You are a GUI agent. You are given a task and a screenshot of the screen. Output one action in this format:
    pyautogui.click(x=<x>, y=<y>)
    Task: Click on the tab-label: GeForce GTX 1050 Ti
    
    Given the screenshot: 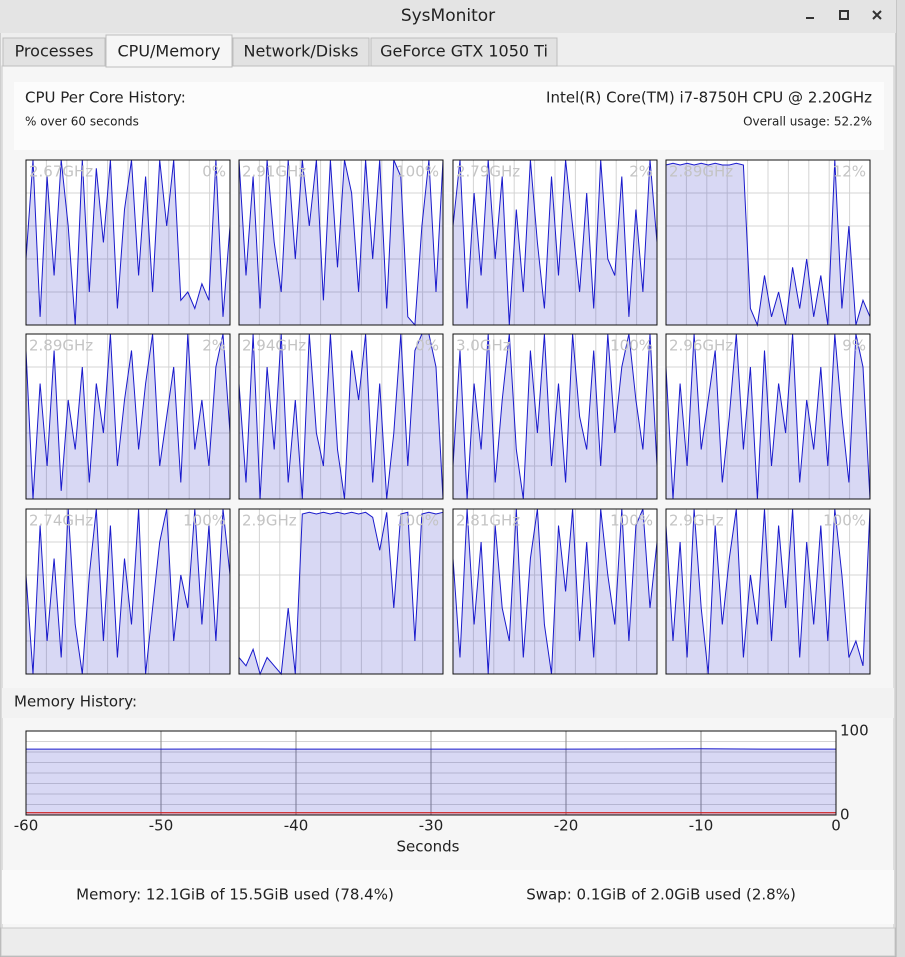 What is the action you would take?
    pyautogui.click(x=464, y=51)
    